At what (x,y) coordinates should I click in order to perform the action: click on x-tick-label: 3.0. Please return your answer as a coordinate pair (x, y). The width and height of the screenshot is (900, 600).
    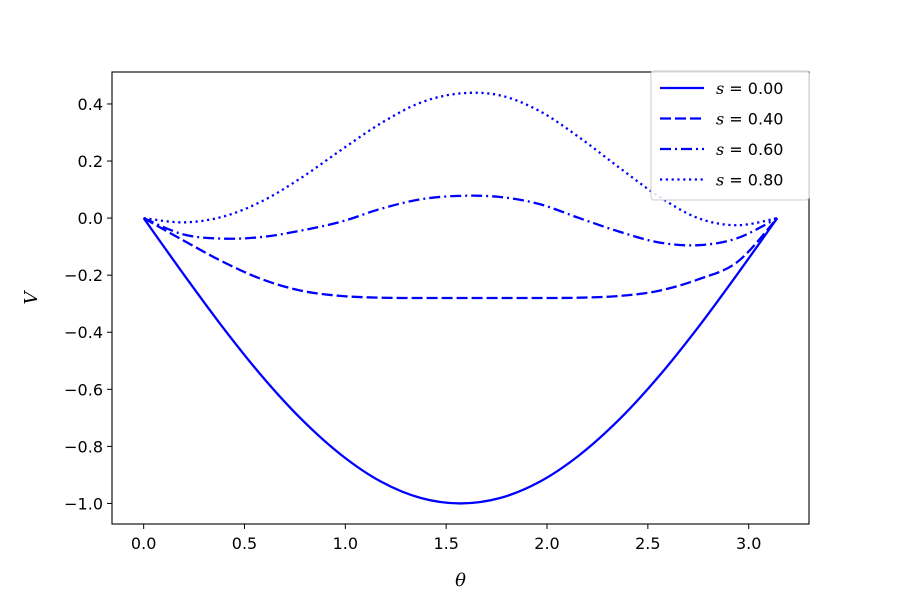
    Looking at the image, I should click on (748, 543).